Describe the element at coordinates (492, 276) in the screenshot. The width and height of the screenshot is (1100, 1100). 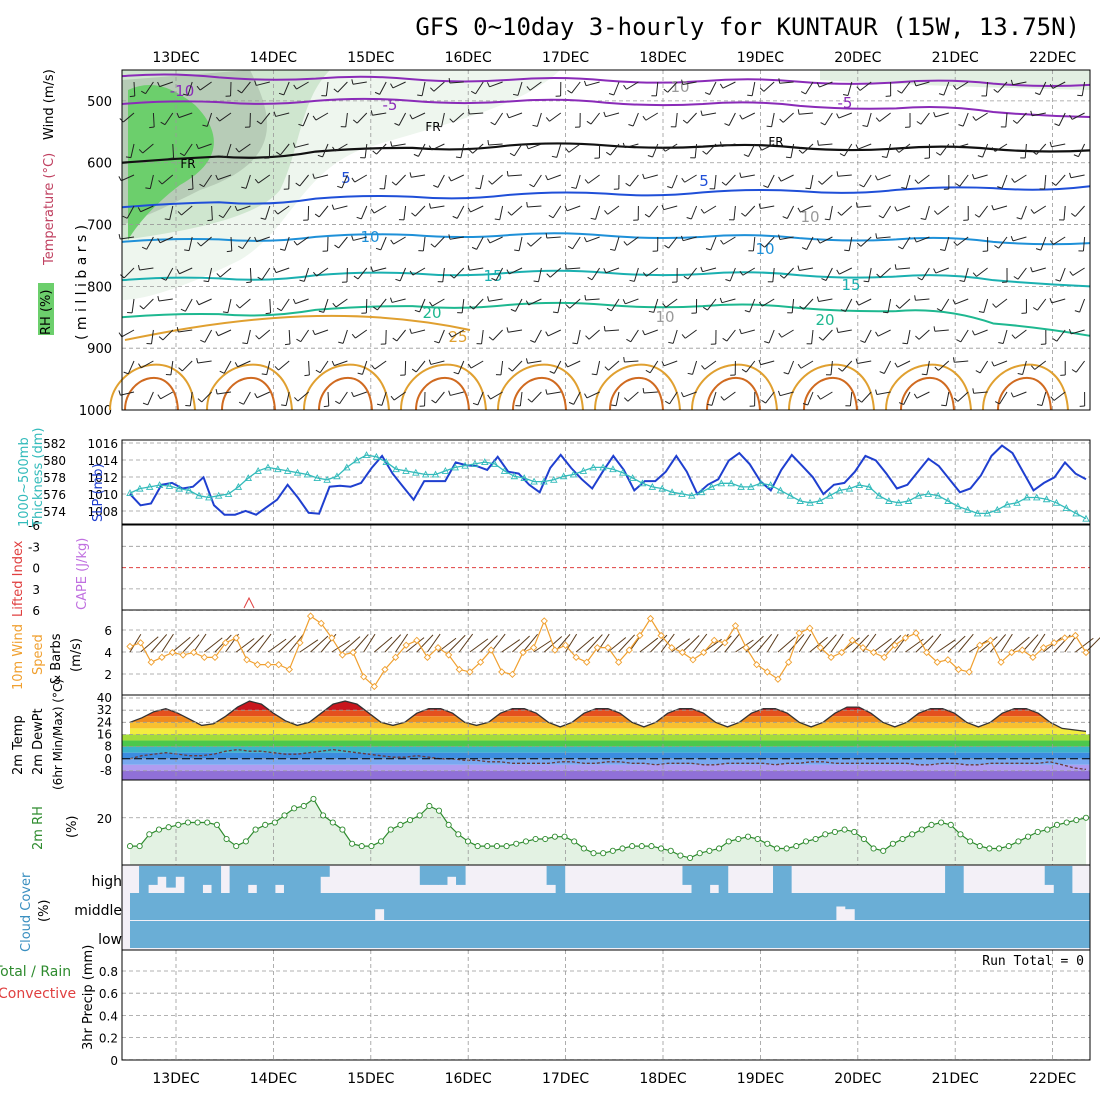
I see `contour-label: 15` at that location.